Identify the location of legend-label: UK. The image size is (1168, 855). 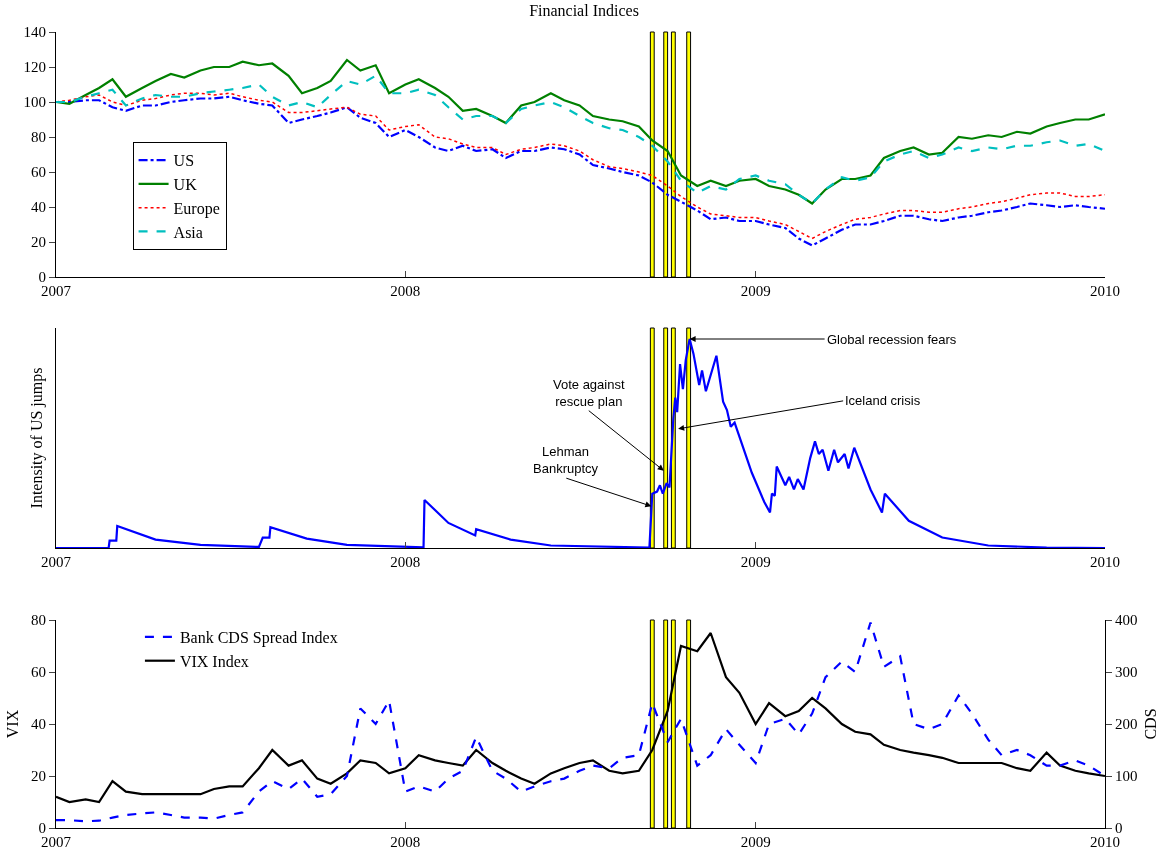
(185, 185).